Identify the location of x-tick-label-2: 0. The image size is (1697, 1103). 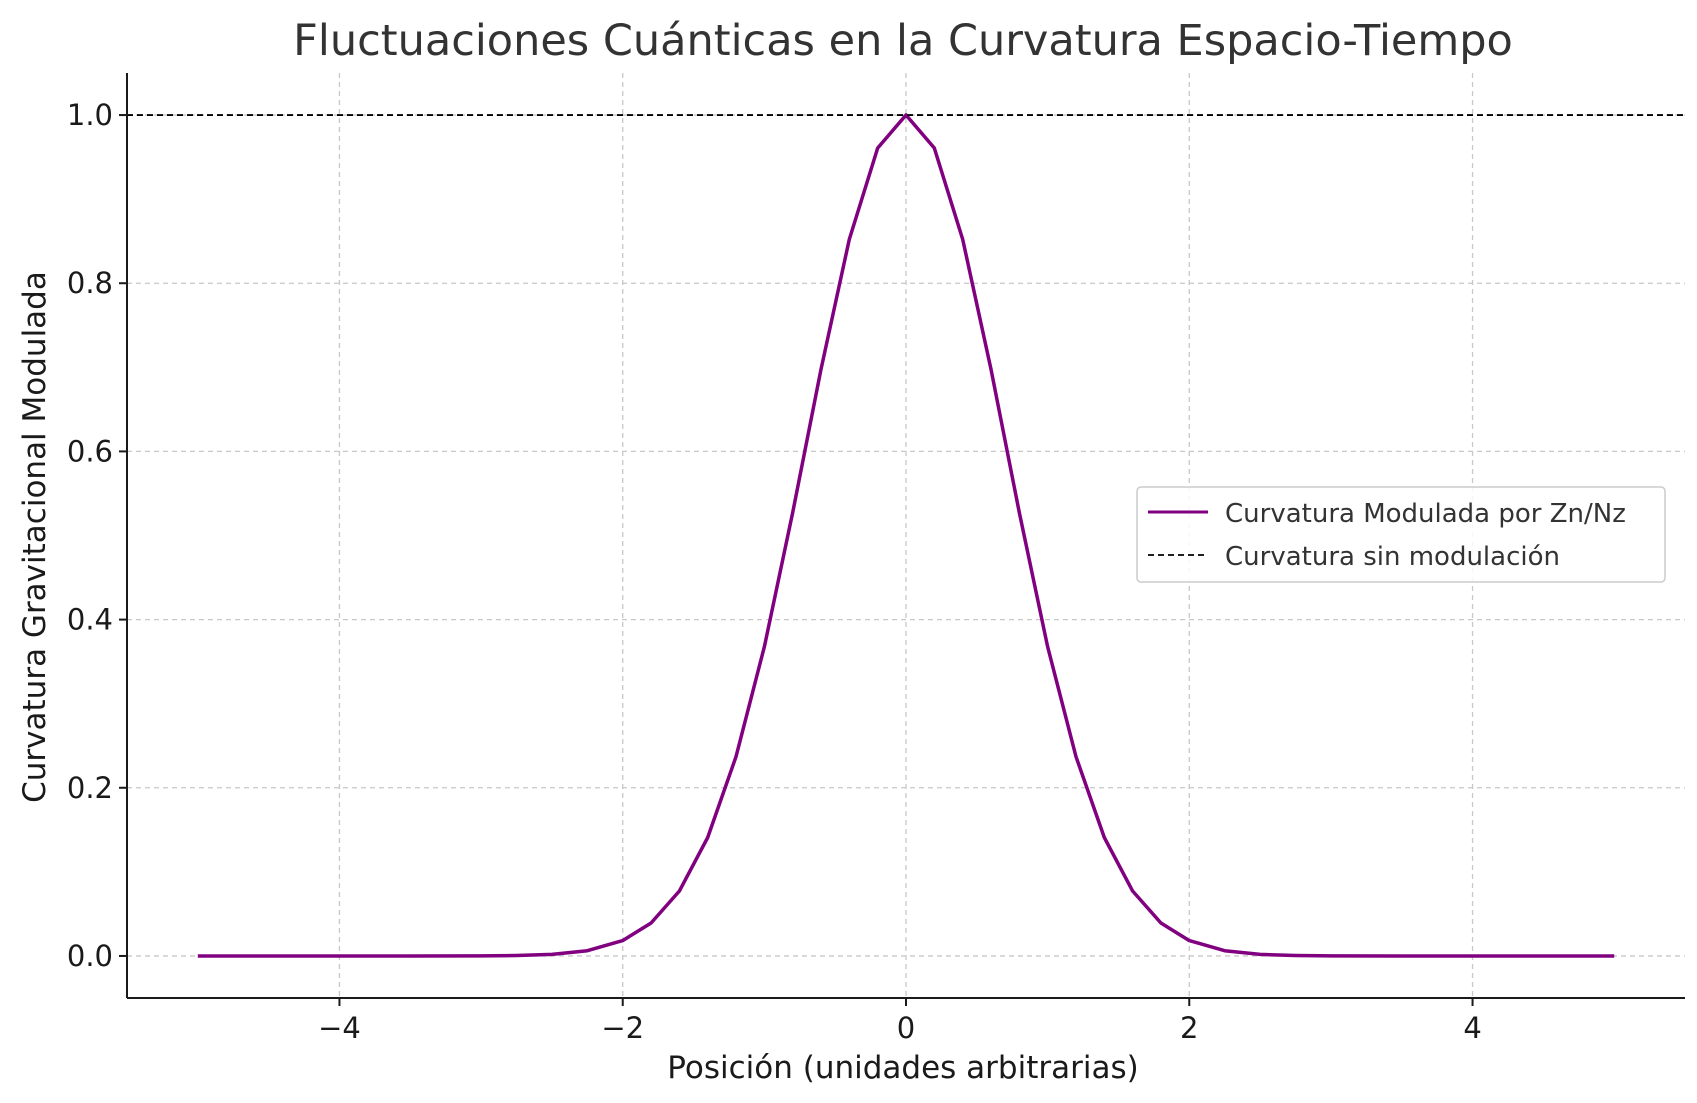
(906, 1028).